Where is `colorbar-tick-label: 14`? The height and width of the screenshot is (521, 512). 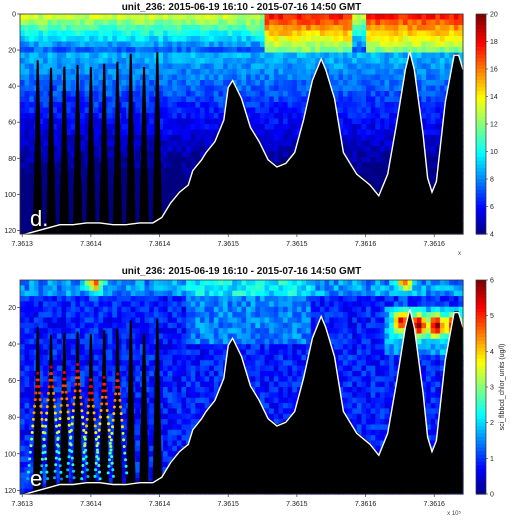 colorbar-tick-label: 14 is located at coordinates (494, 97).